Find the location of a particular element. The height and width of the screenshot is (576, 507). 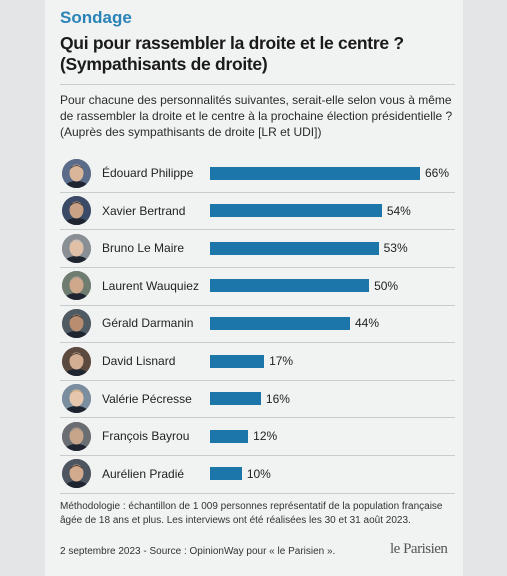

divider-top is located at coordinates (257, 84).